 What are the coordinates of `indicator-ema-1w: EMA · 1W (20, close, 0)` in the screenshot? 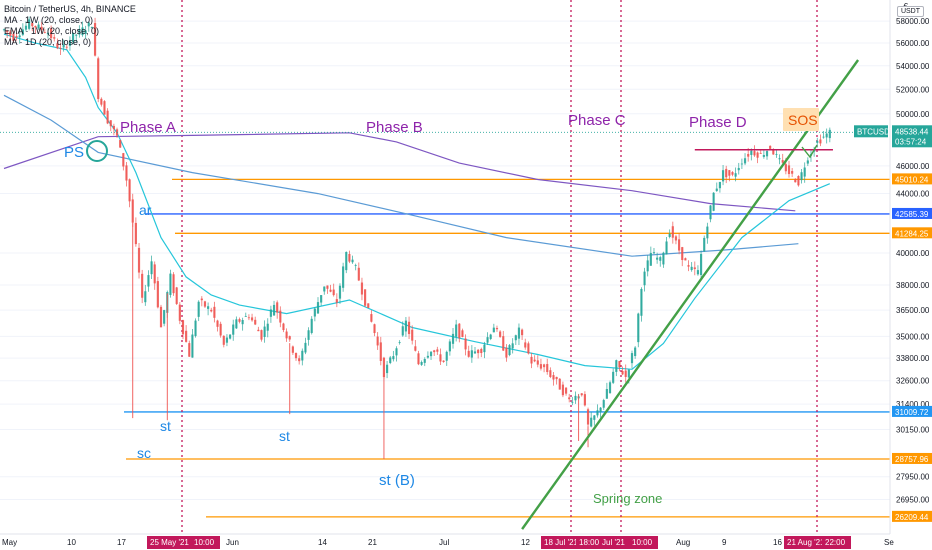 It's located at (52, 31).